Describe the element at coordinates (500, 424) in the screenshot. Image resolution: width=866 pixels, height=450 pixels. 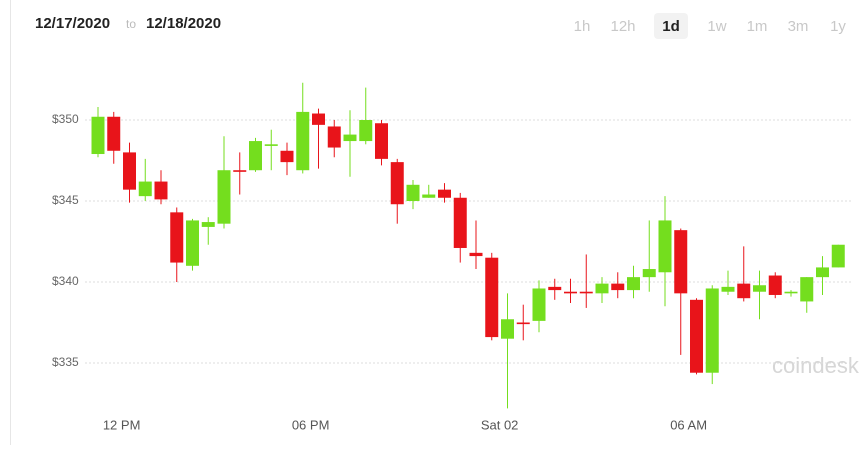
I see `x-tick-label: Sat 02` at that location.